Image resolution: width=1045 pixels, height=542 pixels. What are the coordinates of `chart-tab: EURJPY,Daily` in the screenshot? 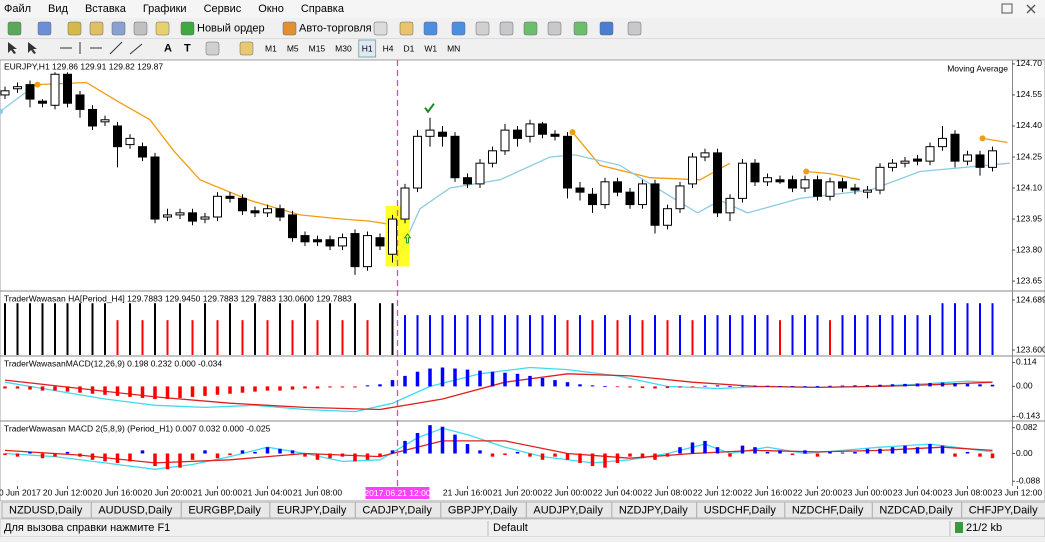 It's located at (312, 510).